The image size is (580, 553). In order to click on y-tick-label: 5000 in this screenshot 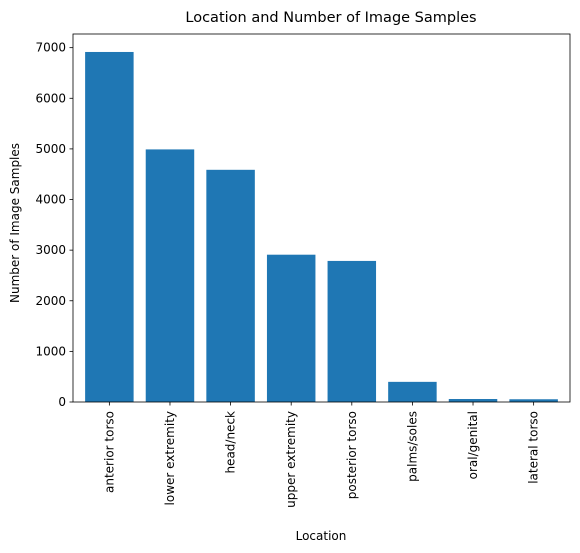, I will do `click(50, 149)`.